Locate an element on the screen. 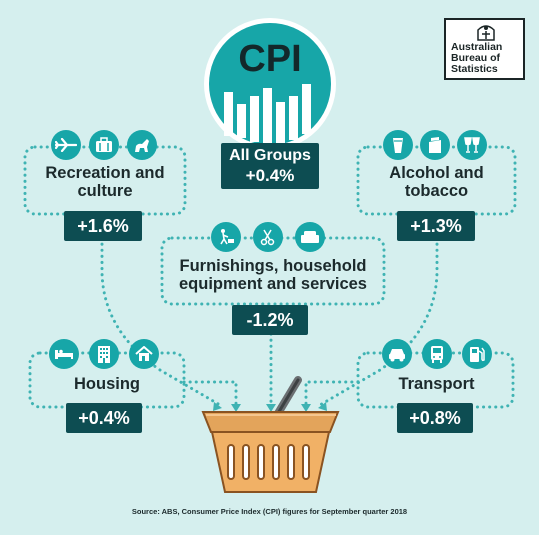  bed-icon is located at coordinates (64, 354).